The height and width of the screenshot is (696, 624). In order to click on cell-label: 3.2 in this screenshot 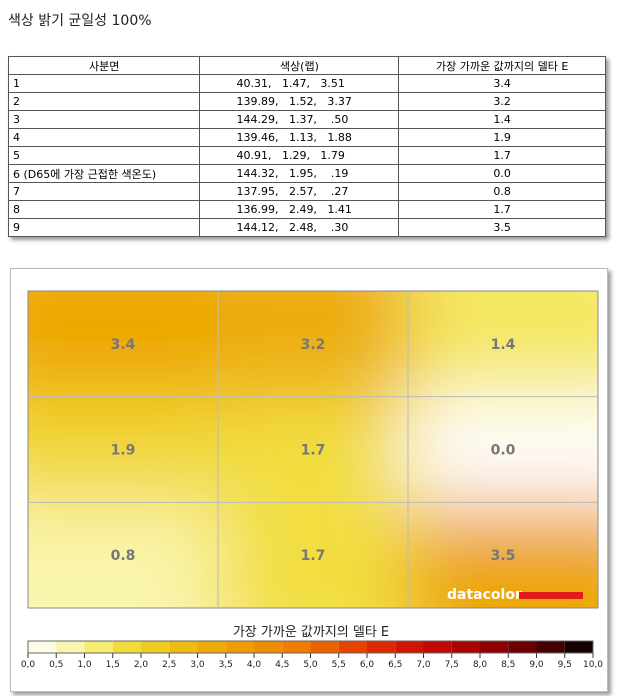, I will do `click(313, 345)`.